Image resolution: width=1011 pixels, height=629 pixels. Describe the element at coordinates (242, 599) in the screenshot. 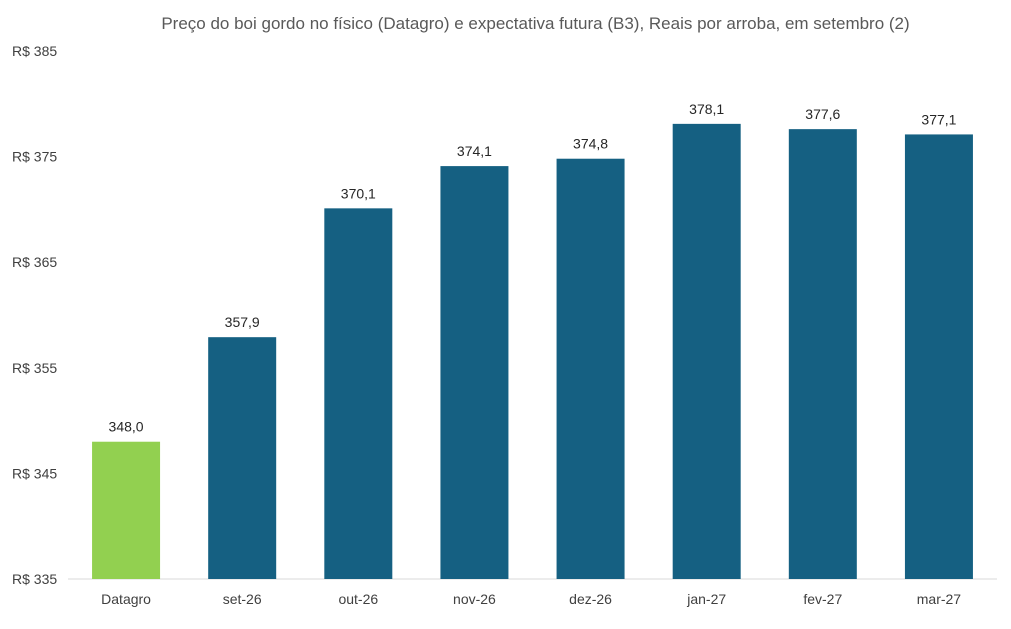

I see `x-tick-label: set-26` at that location.